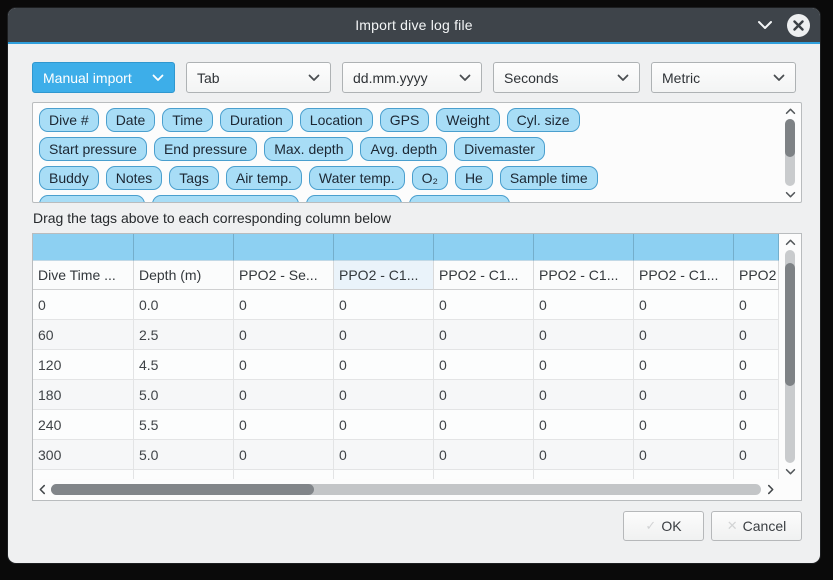 Image resolution: width=833 pixels, height=580 pixels. I want to click on table-cell: 5.0, so click(184, 455).